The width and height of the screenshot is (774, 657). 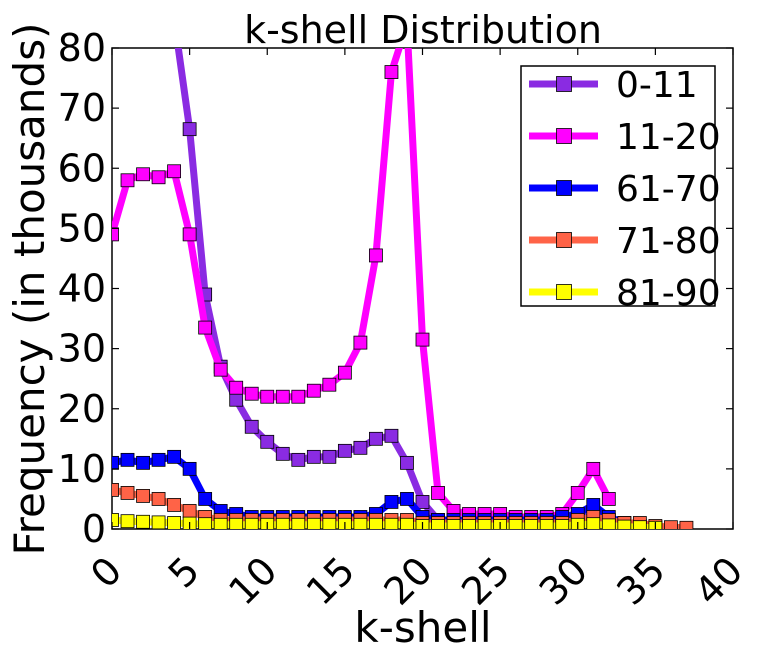 I want to click on y-tick-label: 70, so click(x=82, y=108).